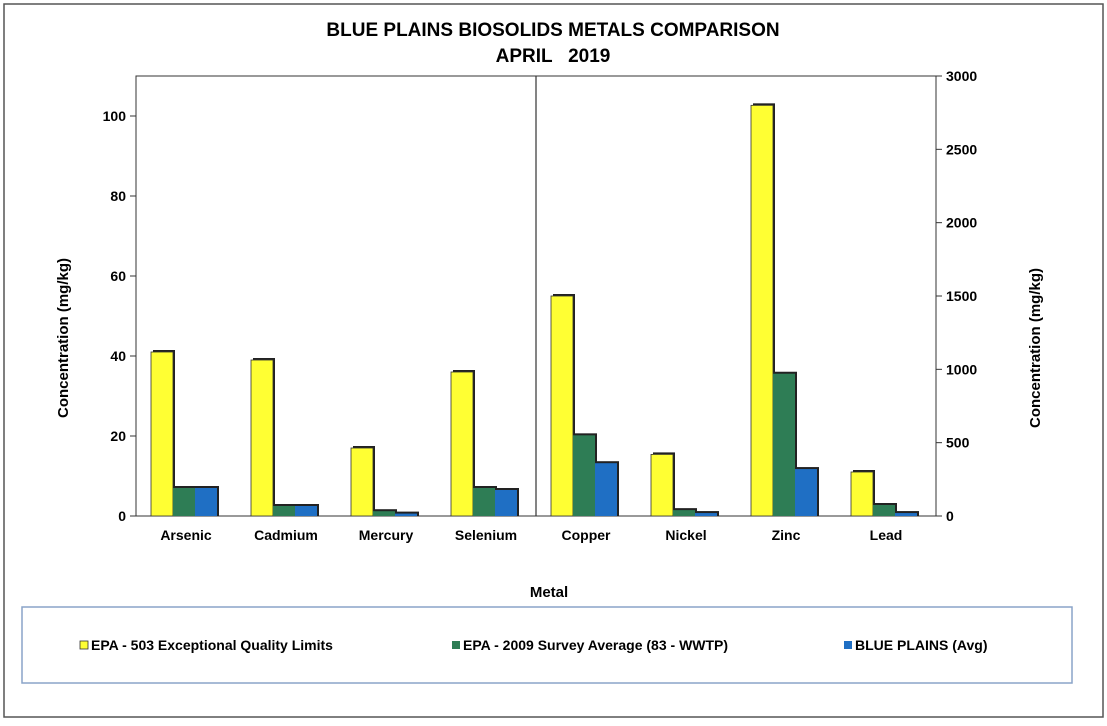 Image resolution: width=1107 pixels, height=726 pixels. Describe the element at coordinates (961, 369) in the screenshot. I see `right-tick-label: 1000` at that location.